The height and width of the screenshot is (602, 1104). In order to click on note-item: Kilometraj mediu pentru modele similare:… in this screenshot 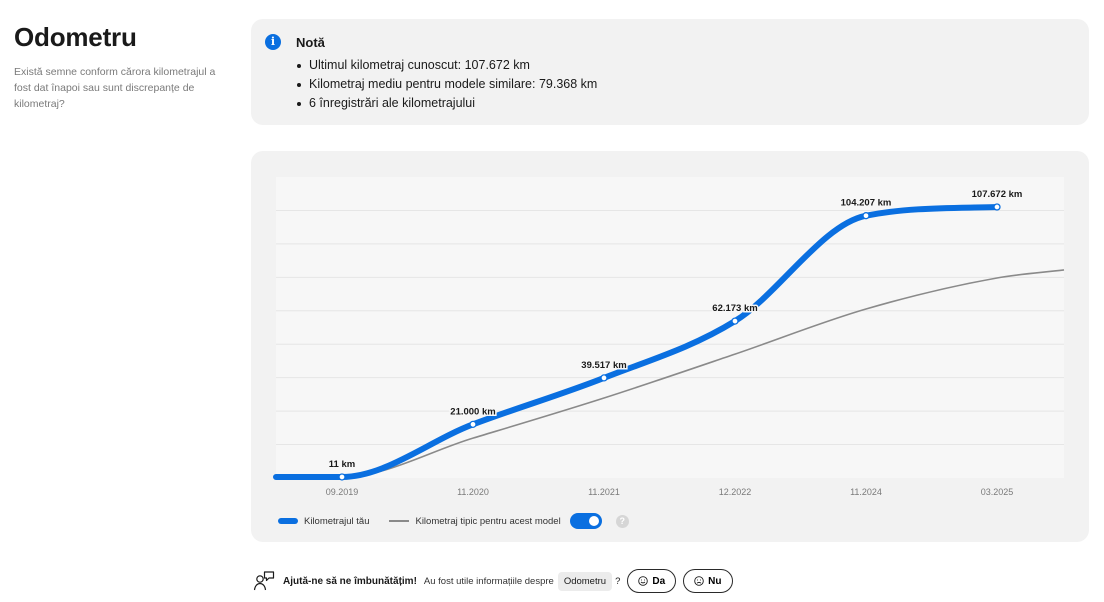, I will do `click(446, 84)`.